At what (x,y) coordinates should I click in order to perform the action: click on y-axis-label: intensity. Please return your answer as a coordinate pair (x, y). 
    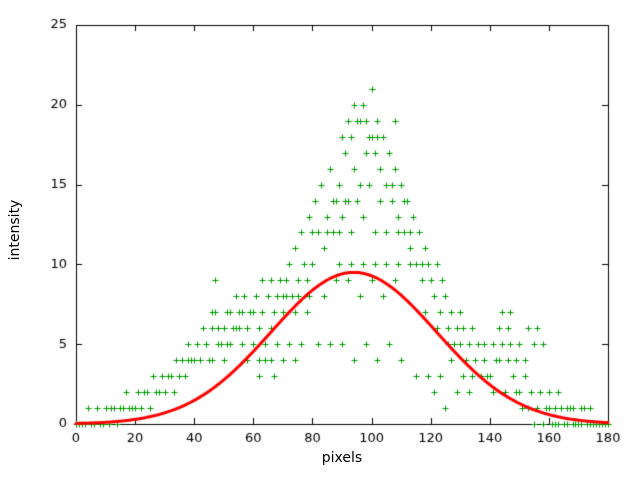
    Looking at the image, I should click on (15, 230).